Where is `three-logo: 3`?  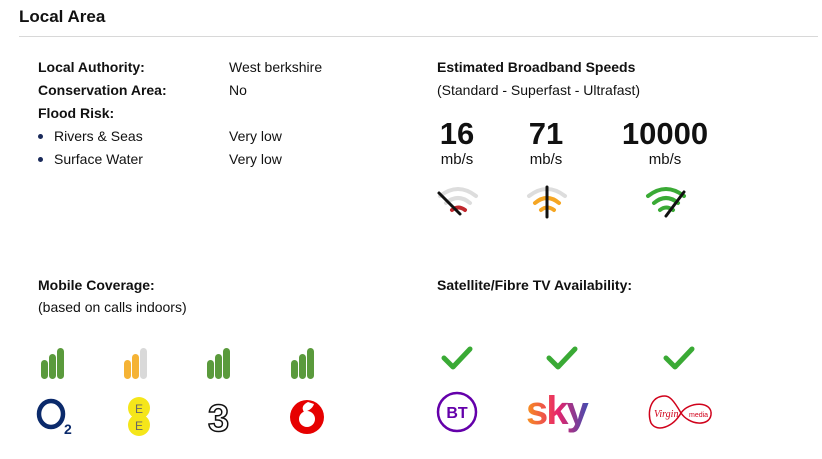 three-logo: 3 is located at coordinates (218, 417).